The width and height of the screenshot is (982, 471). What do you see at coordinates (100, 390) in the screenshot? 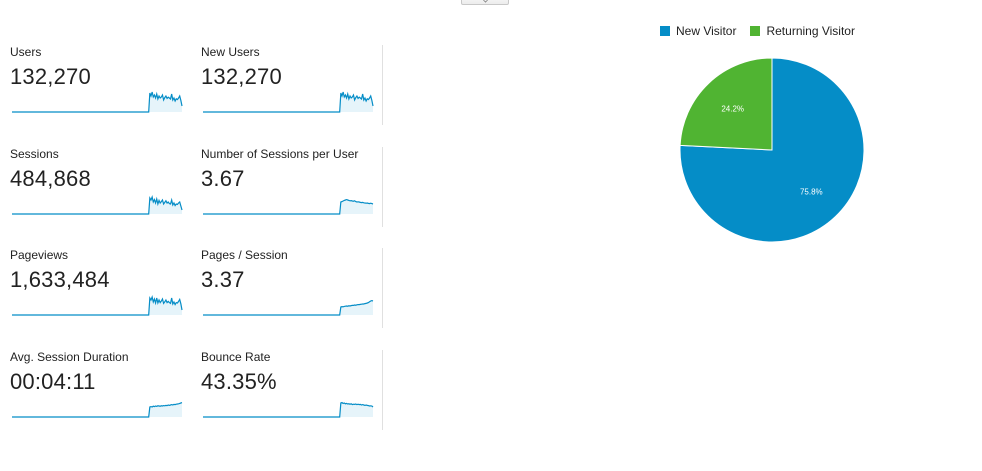
I see `metric-avg-session-duration: Avg. Session Duration 00:04:11` at bounding box center [100, 390].